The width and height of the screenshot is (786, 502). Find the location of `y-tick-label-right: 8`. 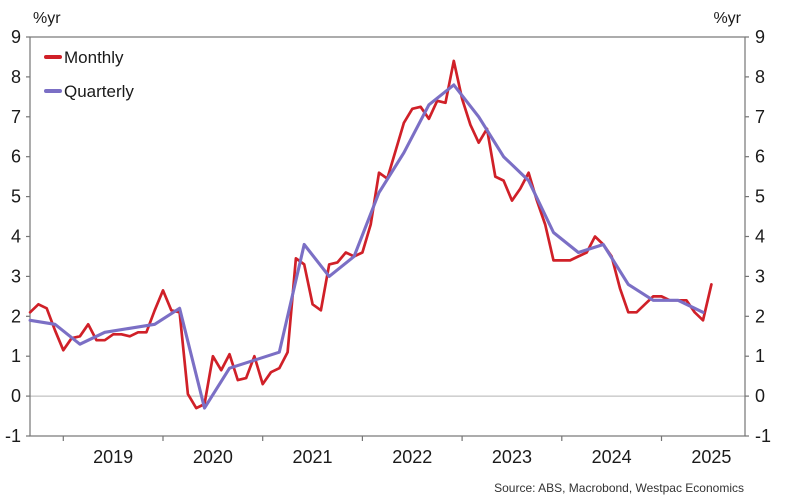

y-tick-label-right: 8 is located at coordinates (760, 77).